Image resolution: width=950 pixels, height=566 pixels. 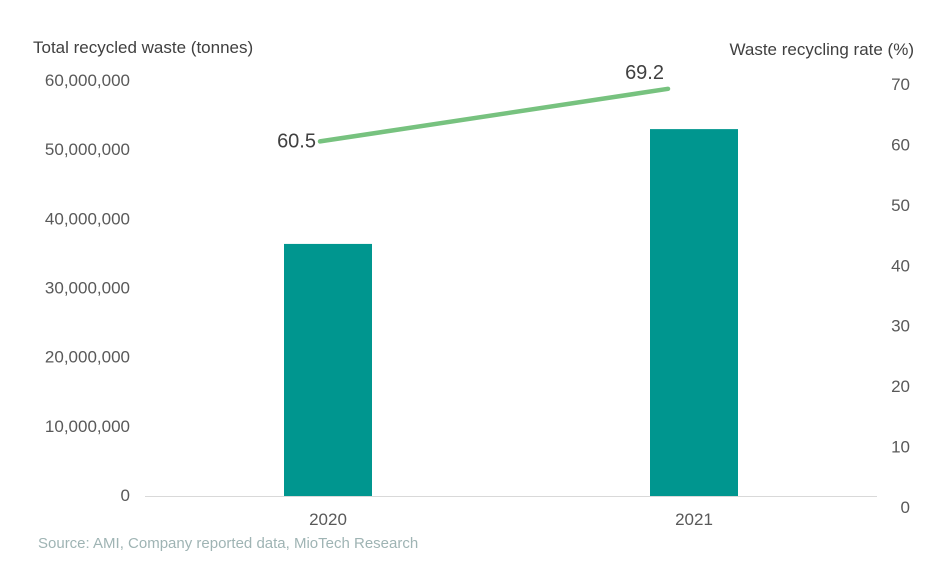 What do you see at coordinates (900, 447) in the screenshot?
I see `right-tick-label: 10` at bounding box center [900, 447].